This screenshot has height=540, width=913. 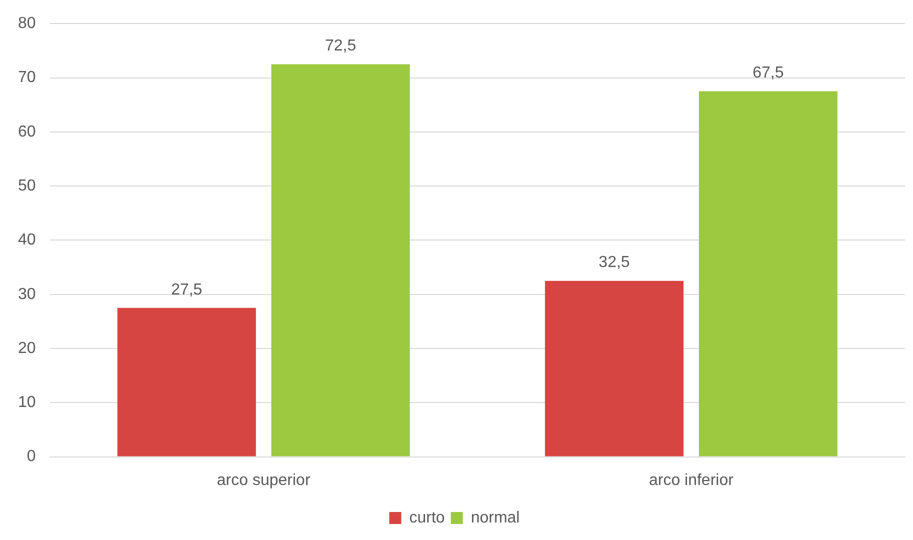 I want to click on data-label: 67,5, so click(x=768, y=73).